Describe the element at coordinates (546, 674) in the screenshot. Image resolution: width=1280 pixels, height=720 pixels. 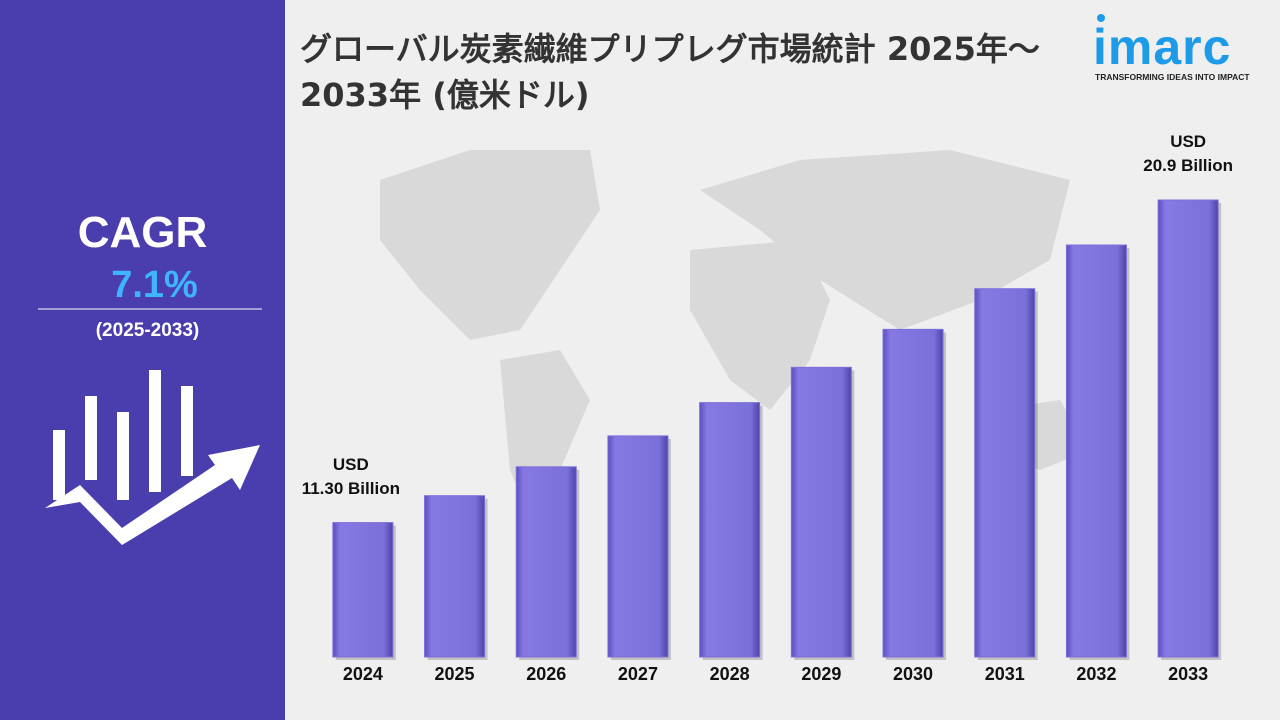
I see `x-tick-label: 2026` at that location.